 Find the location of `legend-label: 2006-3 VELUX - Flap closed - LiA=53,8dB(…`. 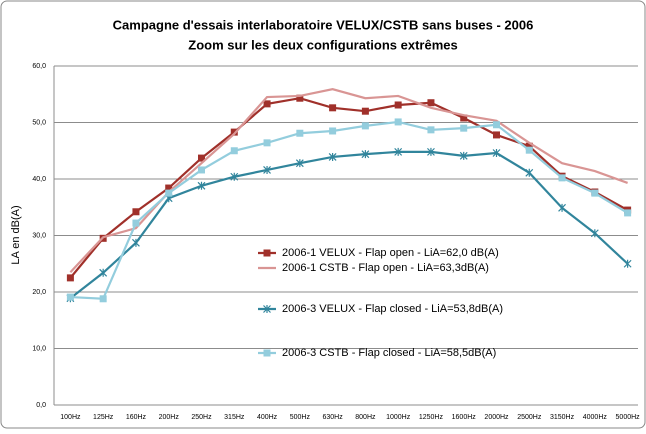

legend-label: 2006-3 VELUX - Flap closed - LiA=53,8dB(… is located at coordinates (392, 309).